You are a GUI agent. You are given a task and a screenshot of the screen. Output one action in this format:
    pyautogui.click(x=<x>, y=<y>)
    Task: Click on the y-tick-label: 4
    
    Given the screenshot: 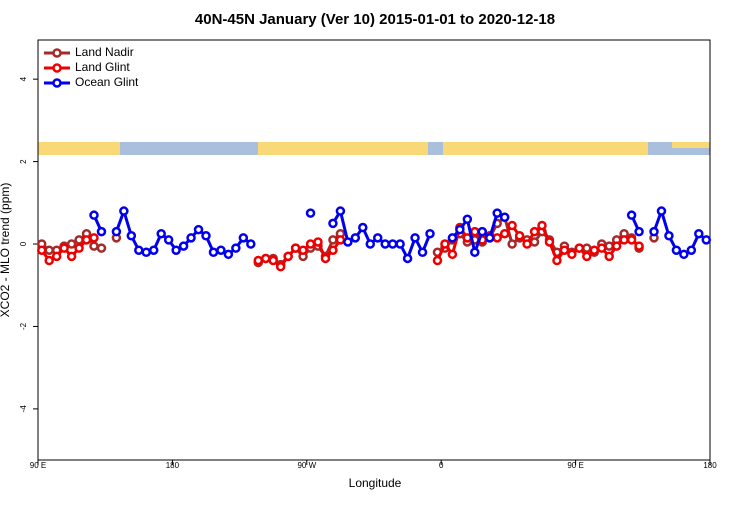 What is the action you would take?
    pyautogui.click(x=23, y=78)
    